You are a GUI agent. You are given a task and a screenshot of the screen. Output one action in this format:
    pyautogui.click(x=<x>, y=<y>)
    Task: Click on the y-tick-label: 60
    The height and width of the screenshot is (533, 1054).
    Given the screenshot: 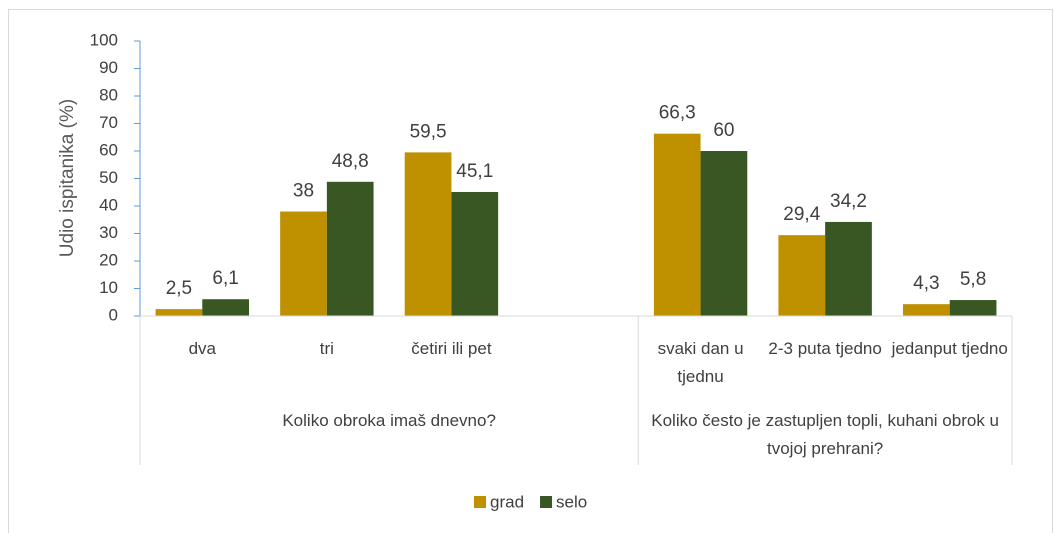 What is the action you would take?
    pyautogui.click(x=108, y=149)
    